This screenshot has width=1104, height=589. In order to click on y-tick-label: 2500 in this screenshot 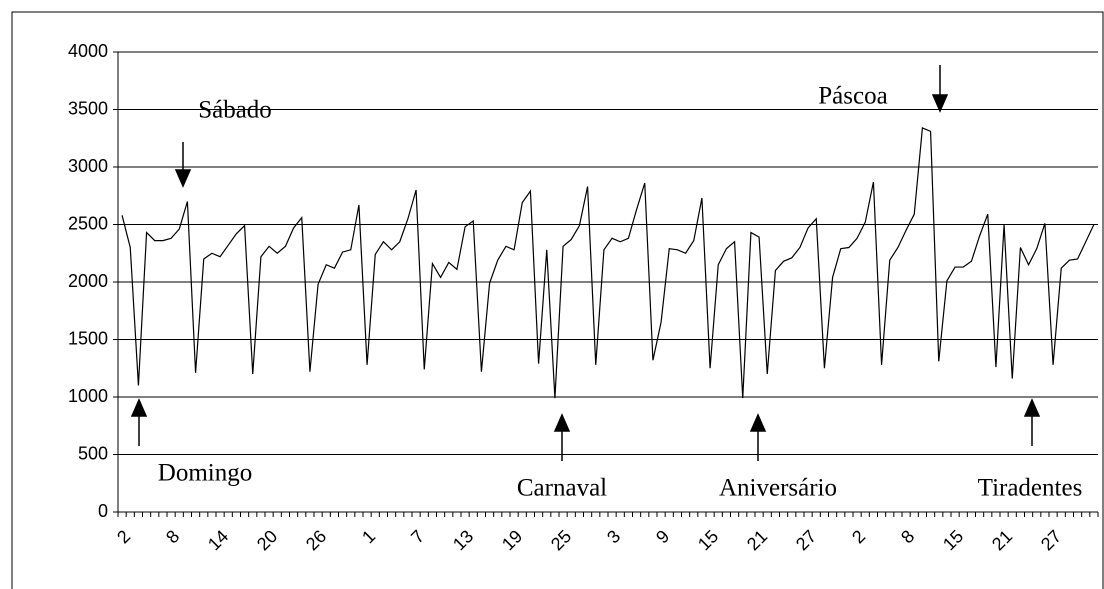, I will do `click(88, 223)`.